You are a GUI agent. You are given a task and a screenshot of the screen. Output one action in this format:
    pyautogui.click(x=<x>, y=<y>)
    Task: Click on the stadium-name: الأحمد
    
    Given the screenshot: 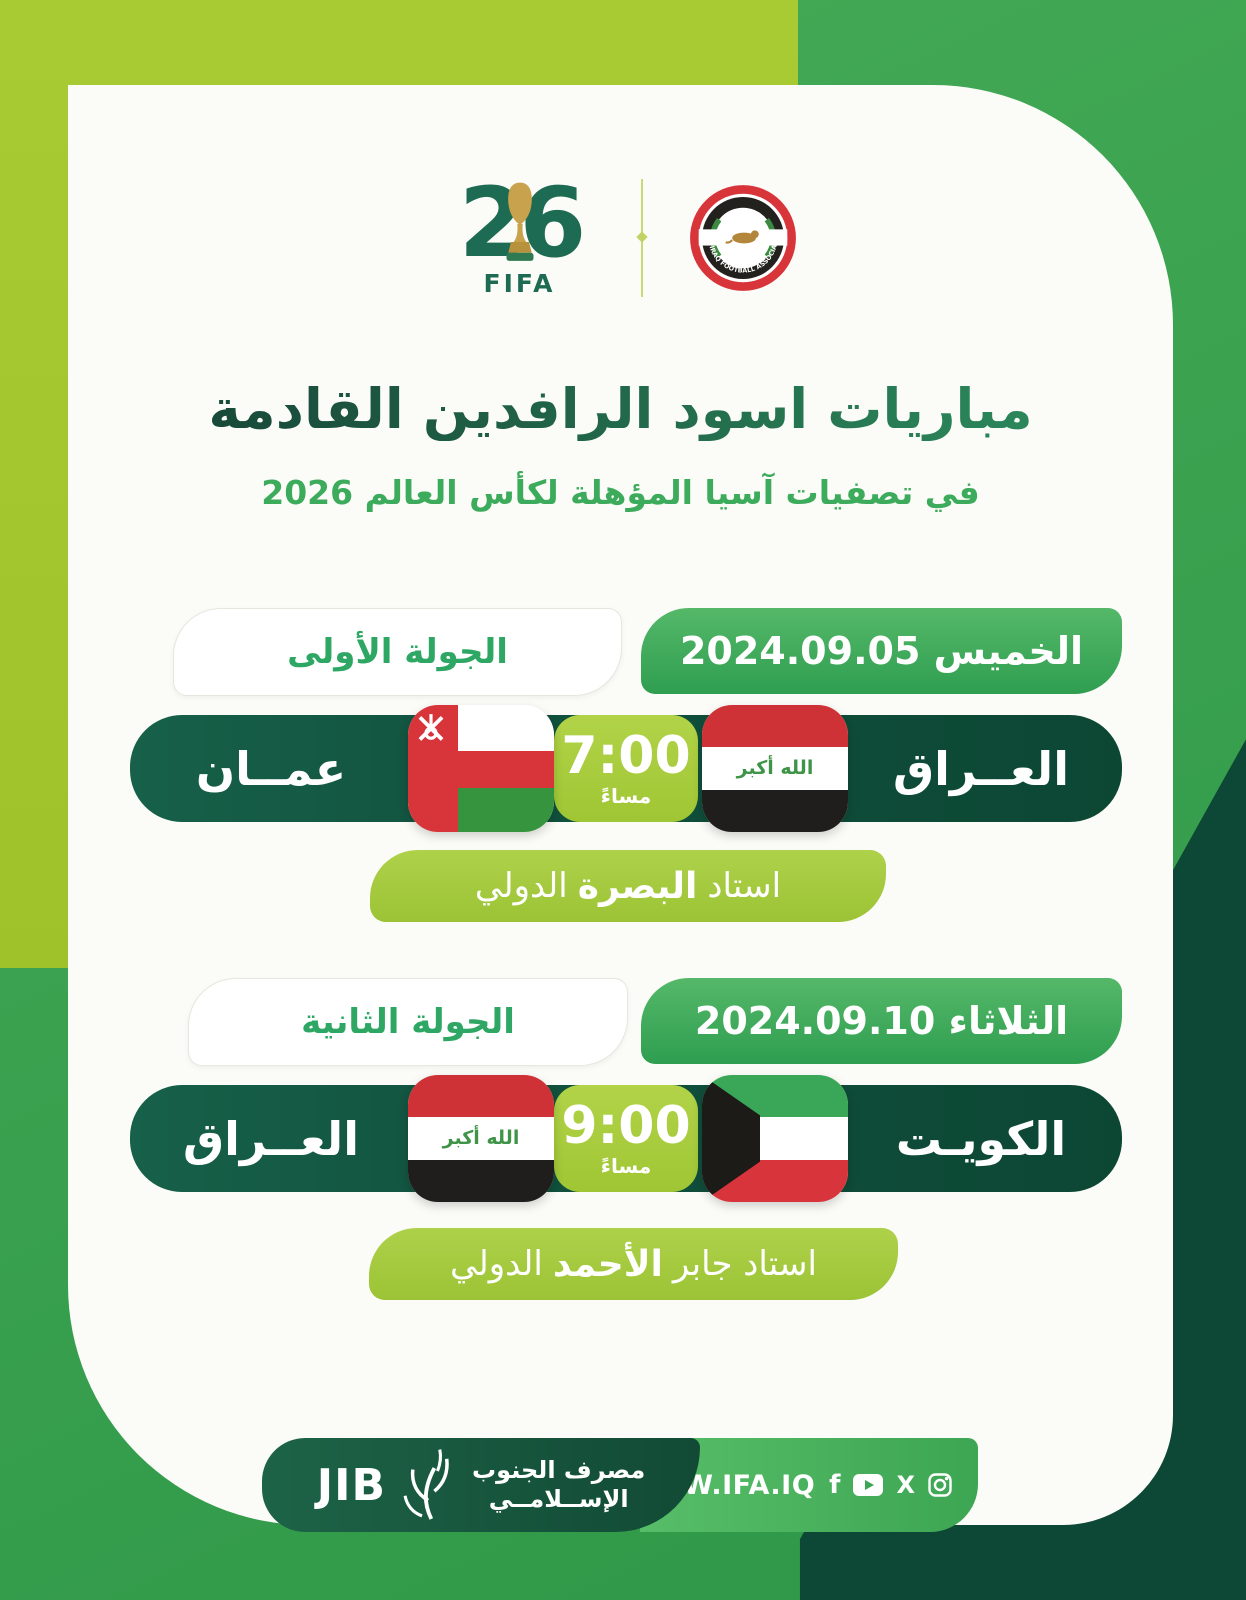 What is the action you would take?
    pyautogui.click(x=607, y=1264)
    